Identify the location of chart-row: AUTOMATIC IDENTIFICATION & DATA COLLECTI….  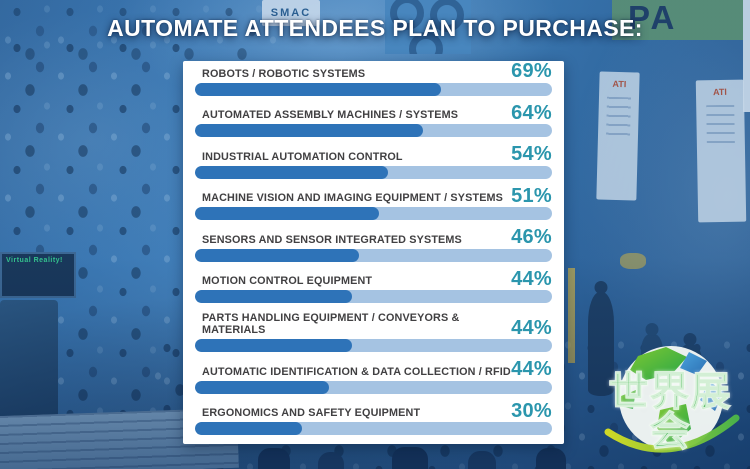
(373, 380).